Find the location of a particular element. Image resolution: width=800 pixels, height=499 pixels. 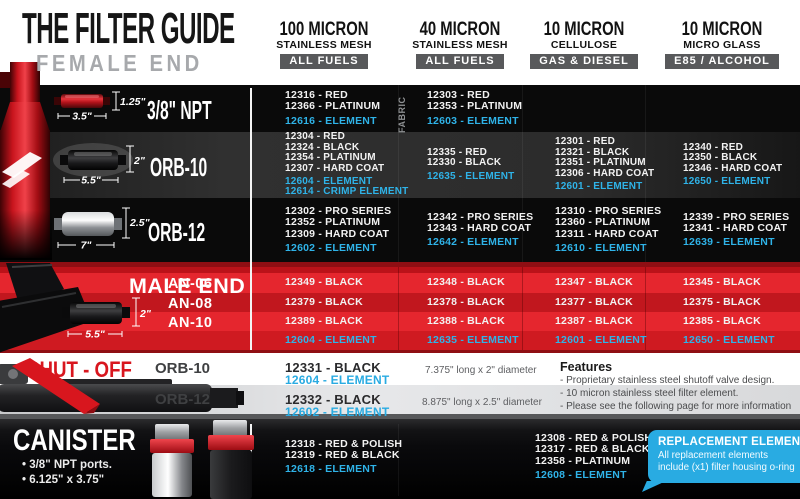

section-label-male-end: MALE END is located at coordinates (187, 286).